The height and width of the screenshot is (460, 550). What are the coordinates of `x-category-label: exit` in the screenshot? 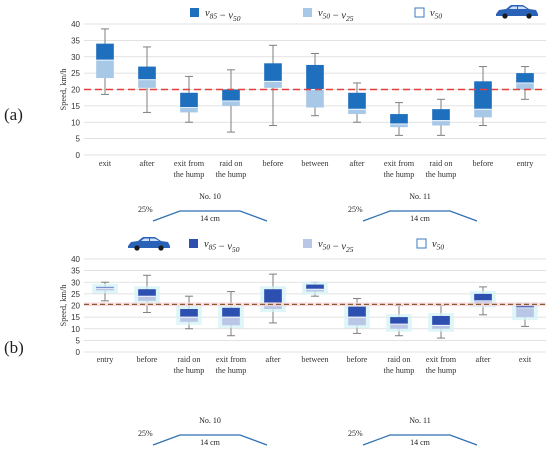 It's located at (105, 163).